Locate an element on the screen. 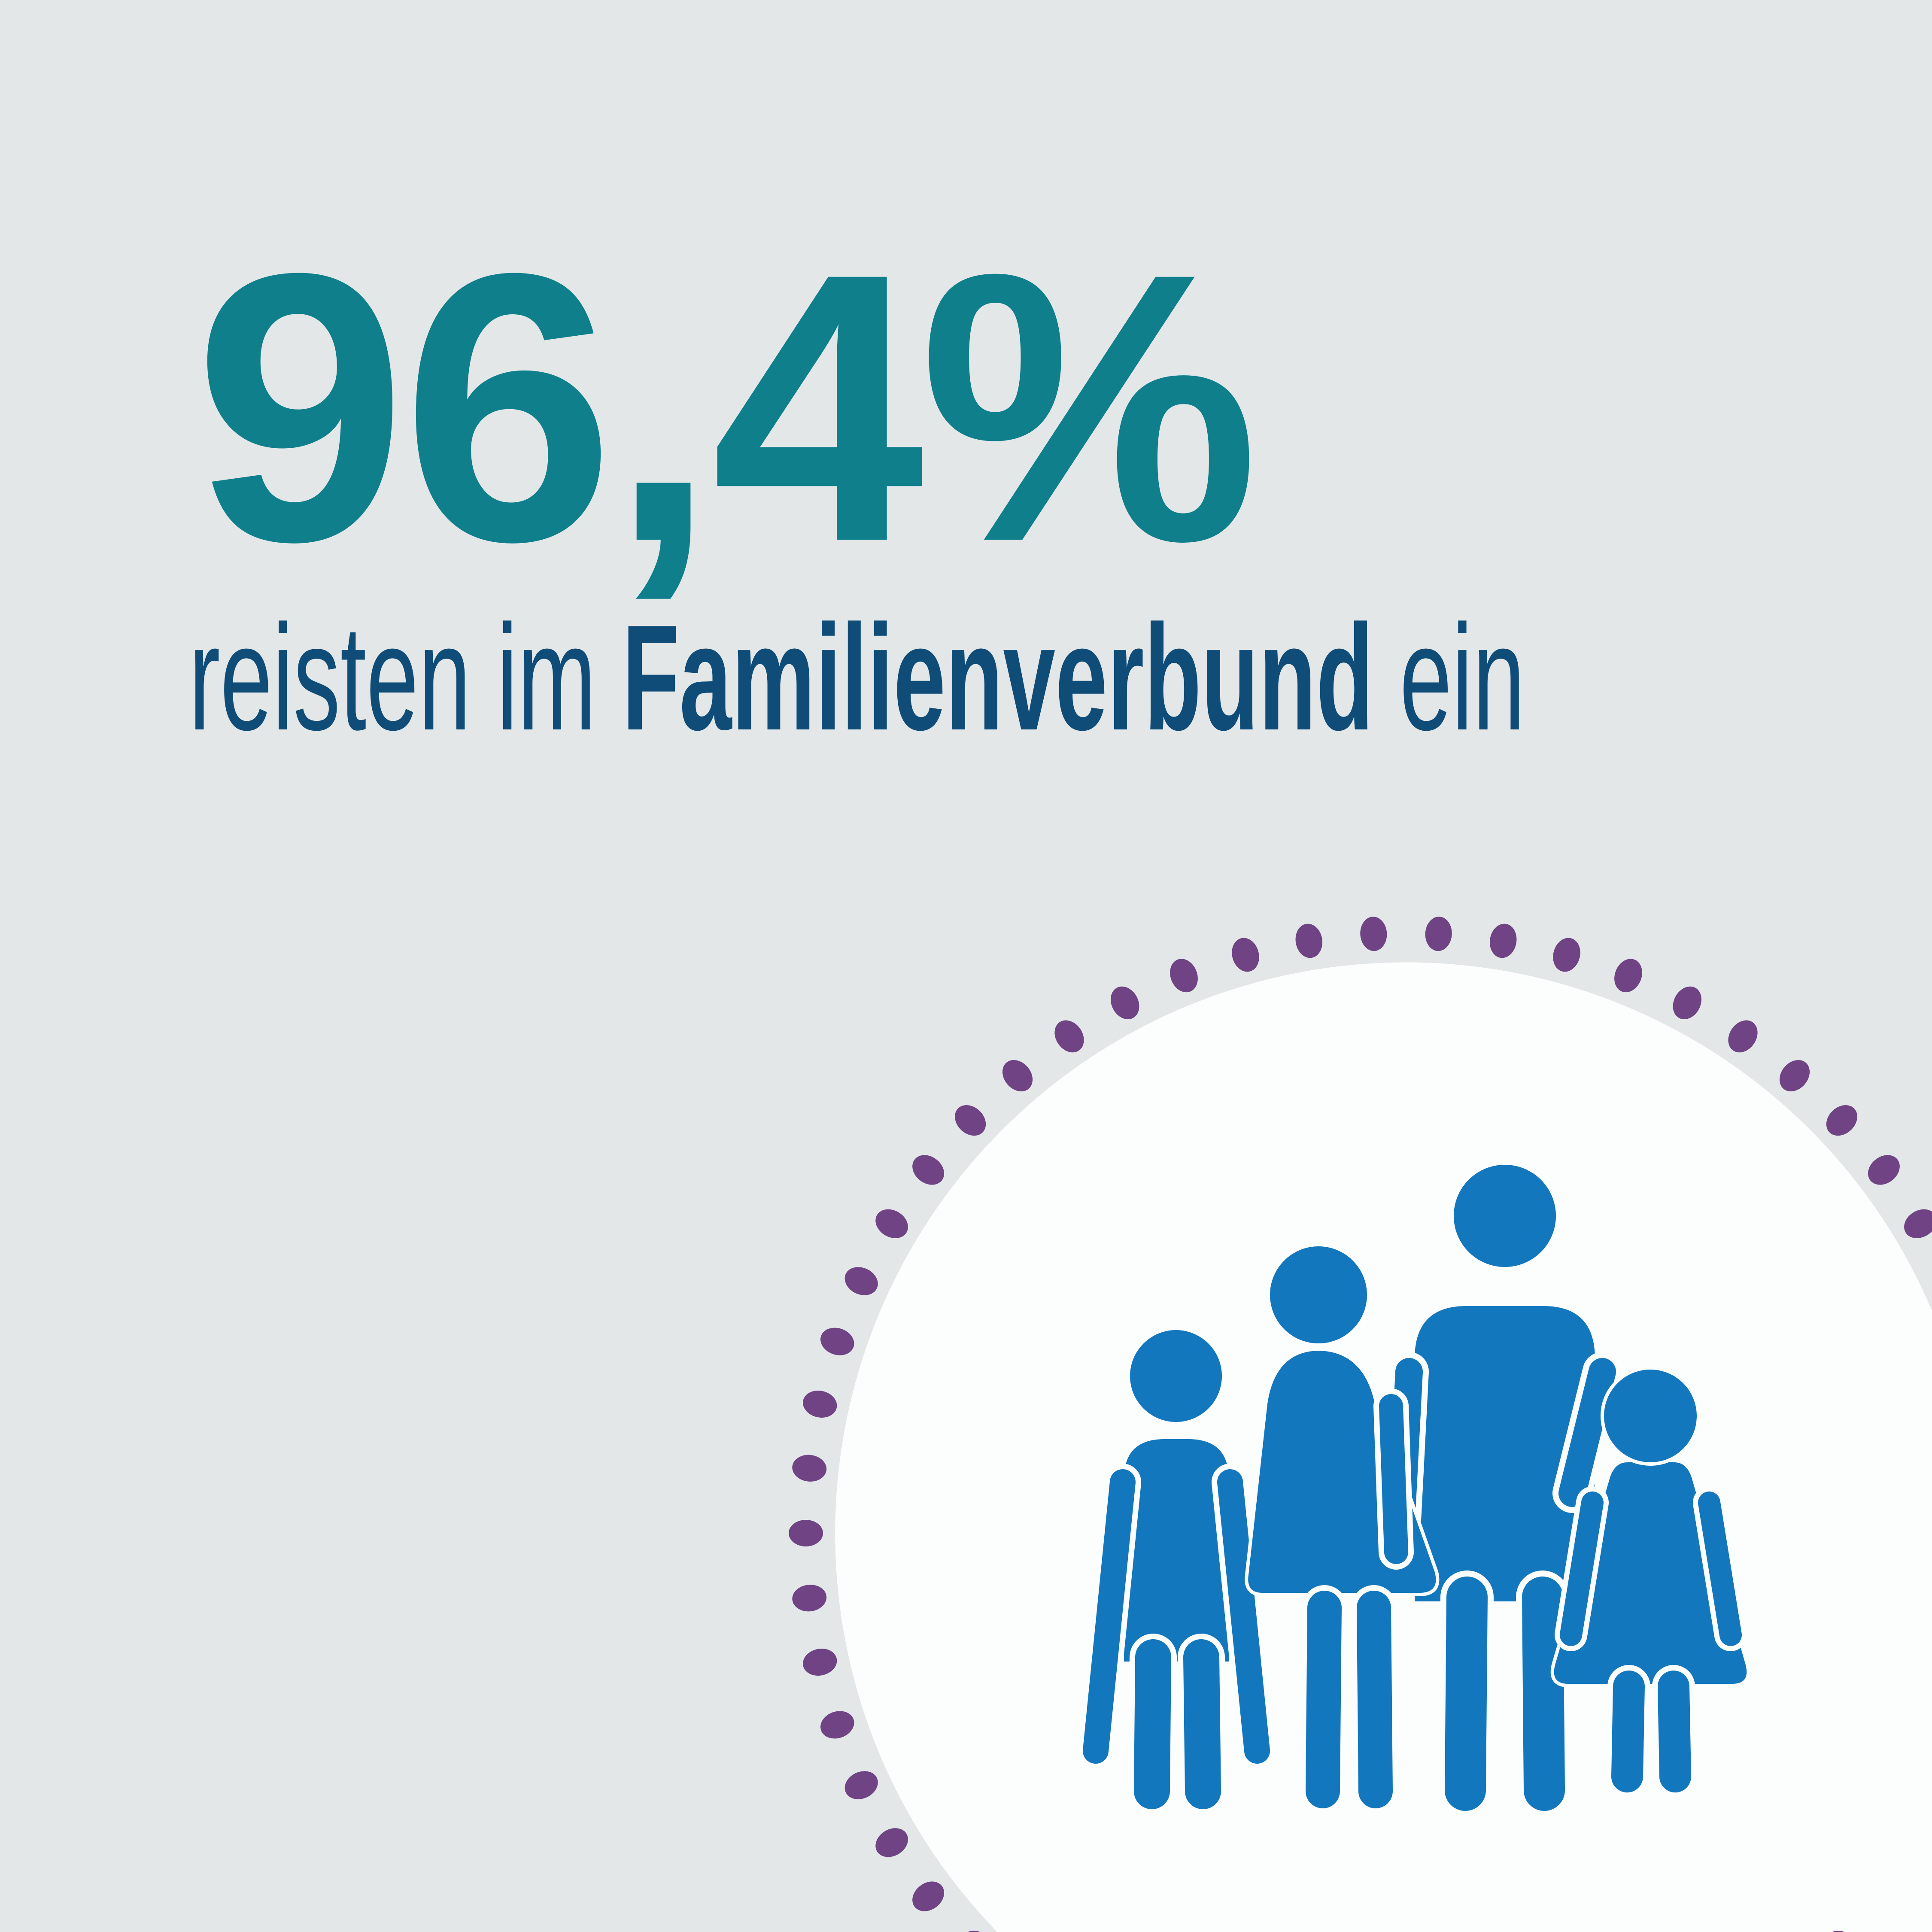 The height and width of the screenshot is (1932, 1932). boy-arm-right is located at coordinates (1243, 1616).